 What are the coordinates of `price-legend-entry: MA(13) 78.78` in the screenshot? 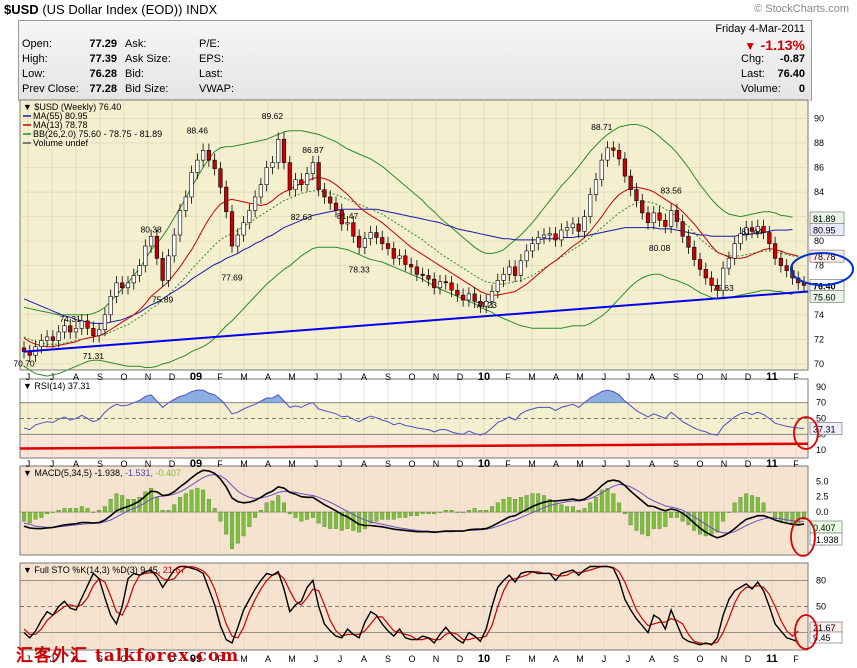 It's located at (60, 125).